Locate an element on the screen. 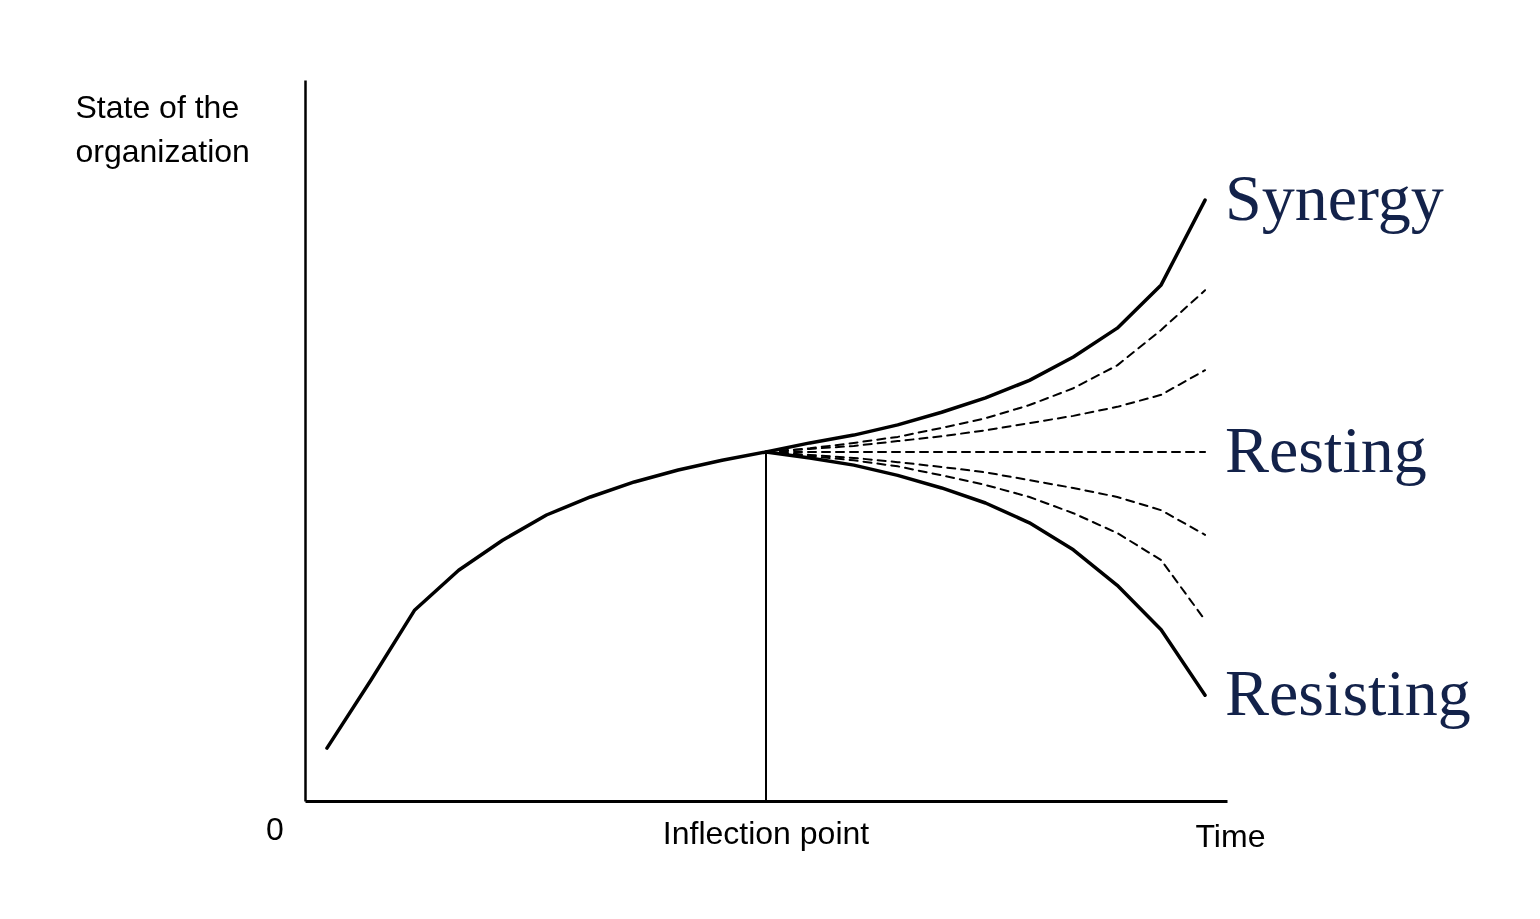 The height and width of the screenshot is (919, 1540). series-label: Synergy is located at coordinates (1334, 198).